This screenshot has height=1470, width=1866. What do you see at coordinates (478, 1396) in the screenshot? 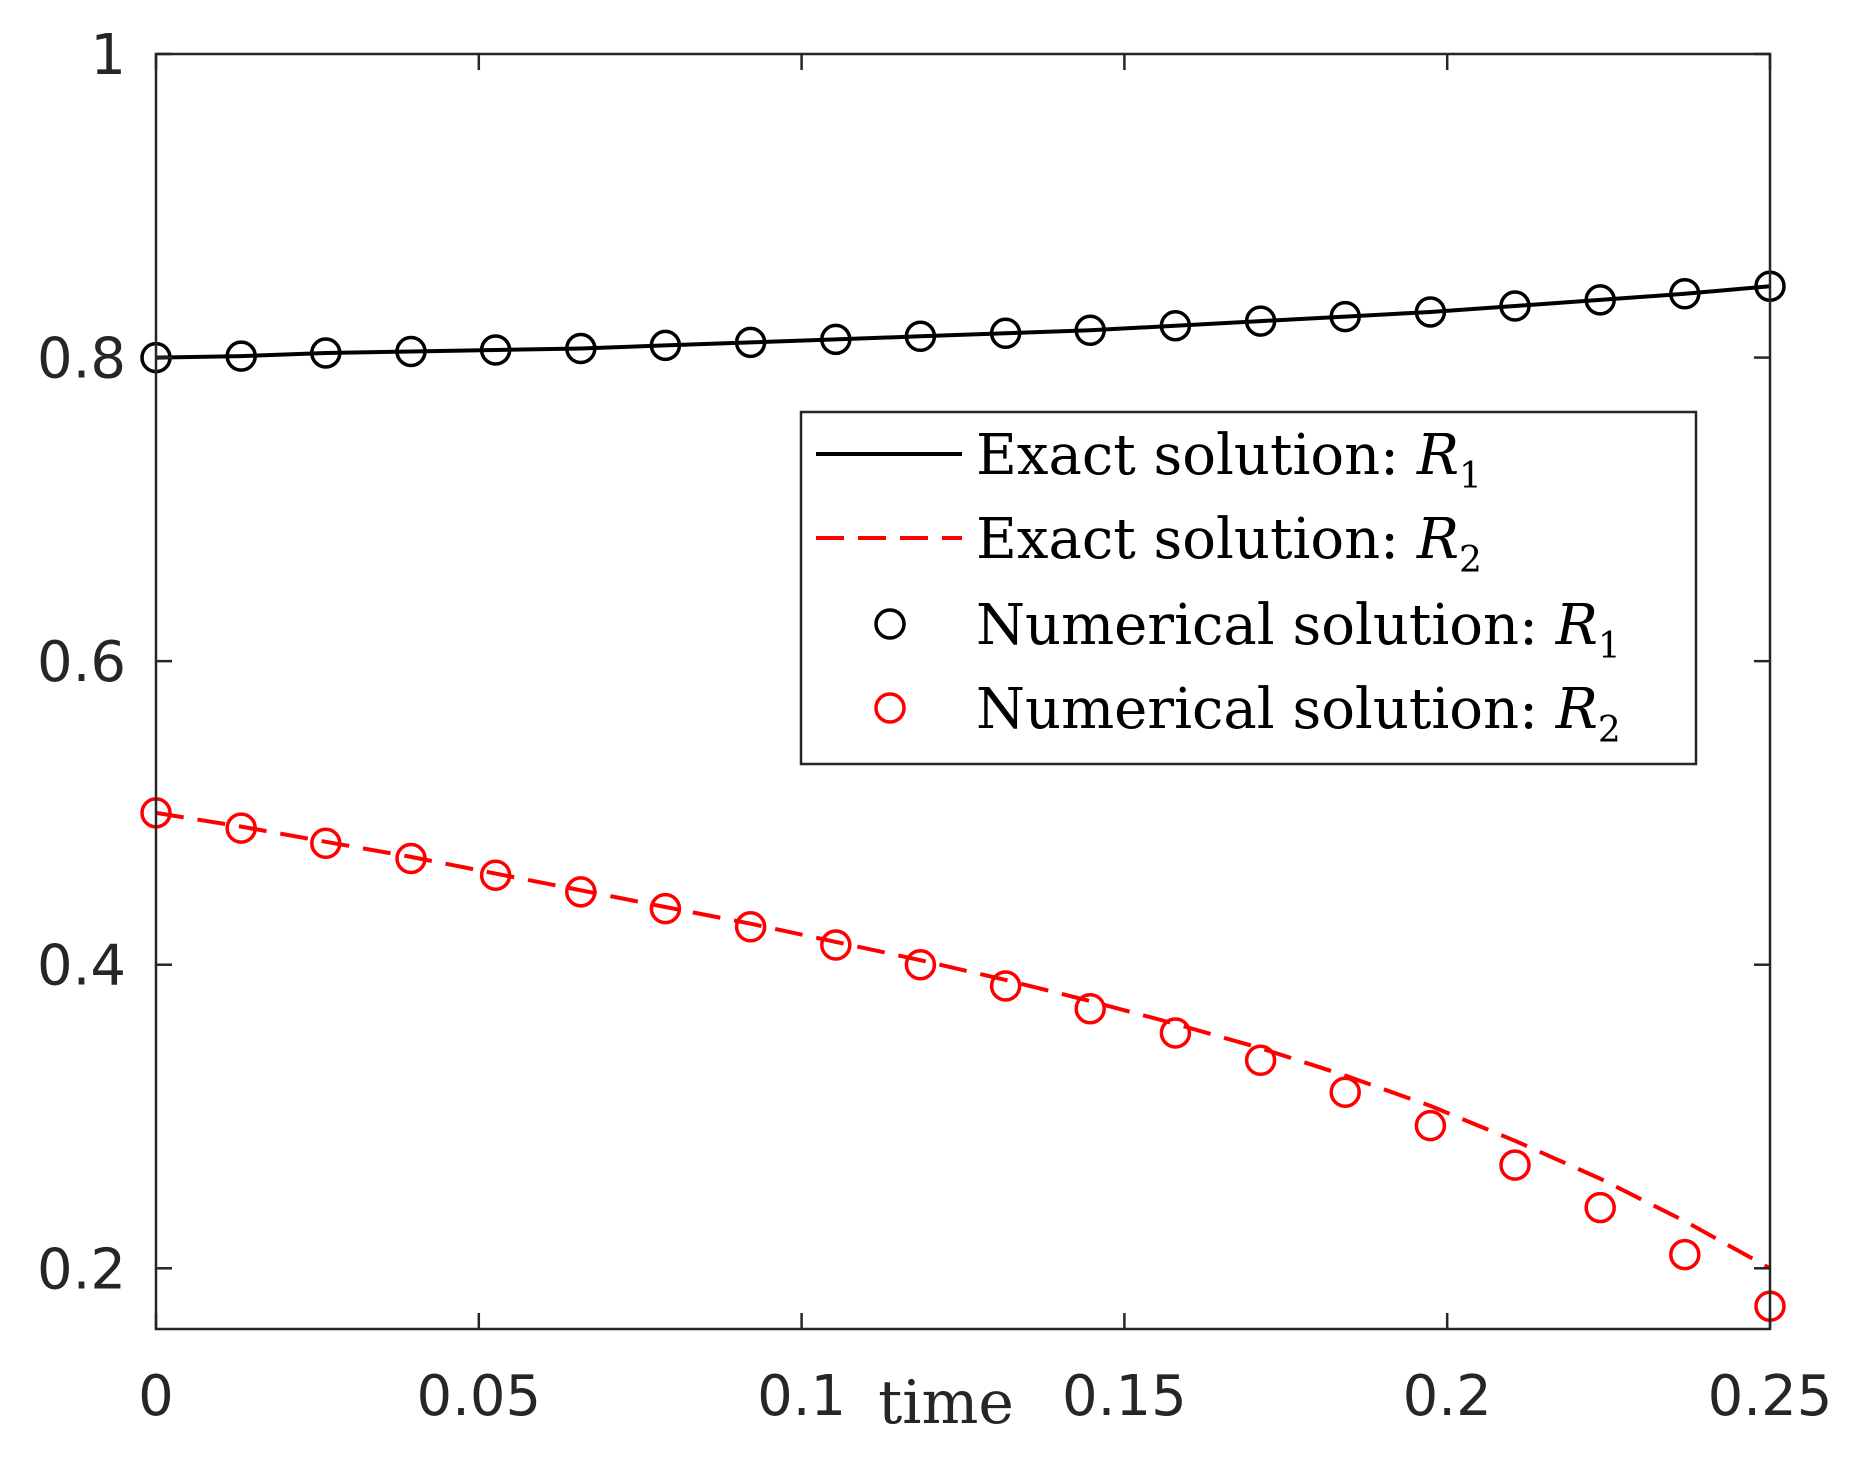
I see `x-tick-label: 0.05` at bounding box center [478, 1396].